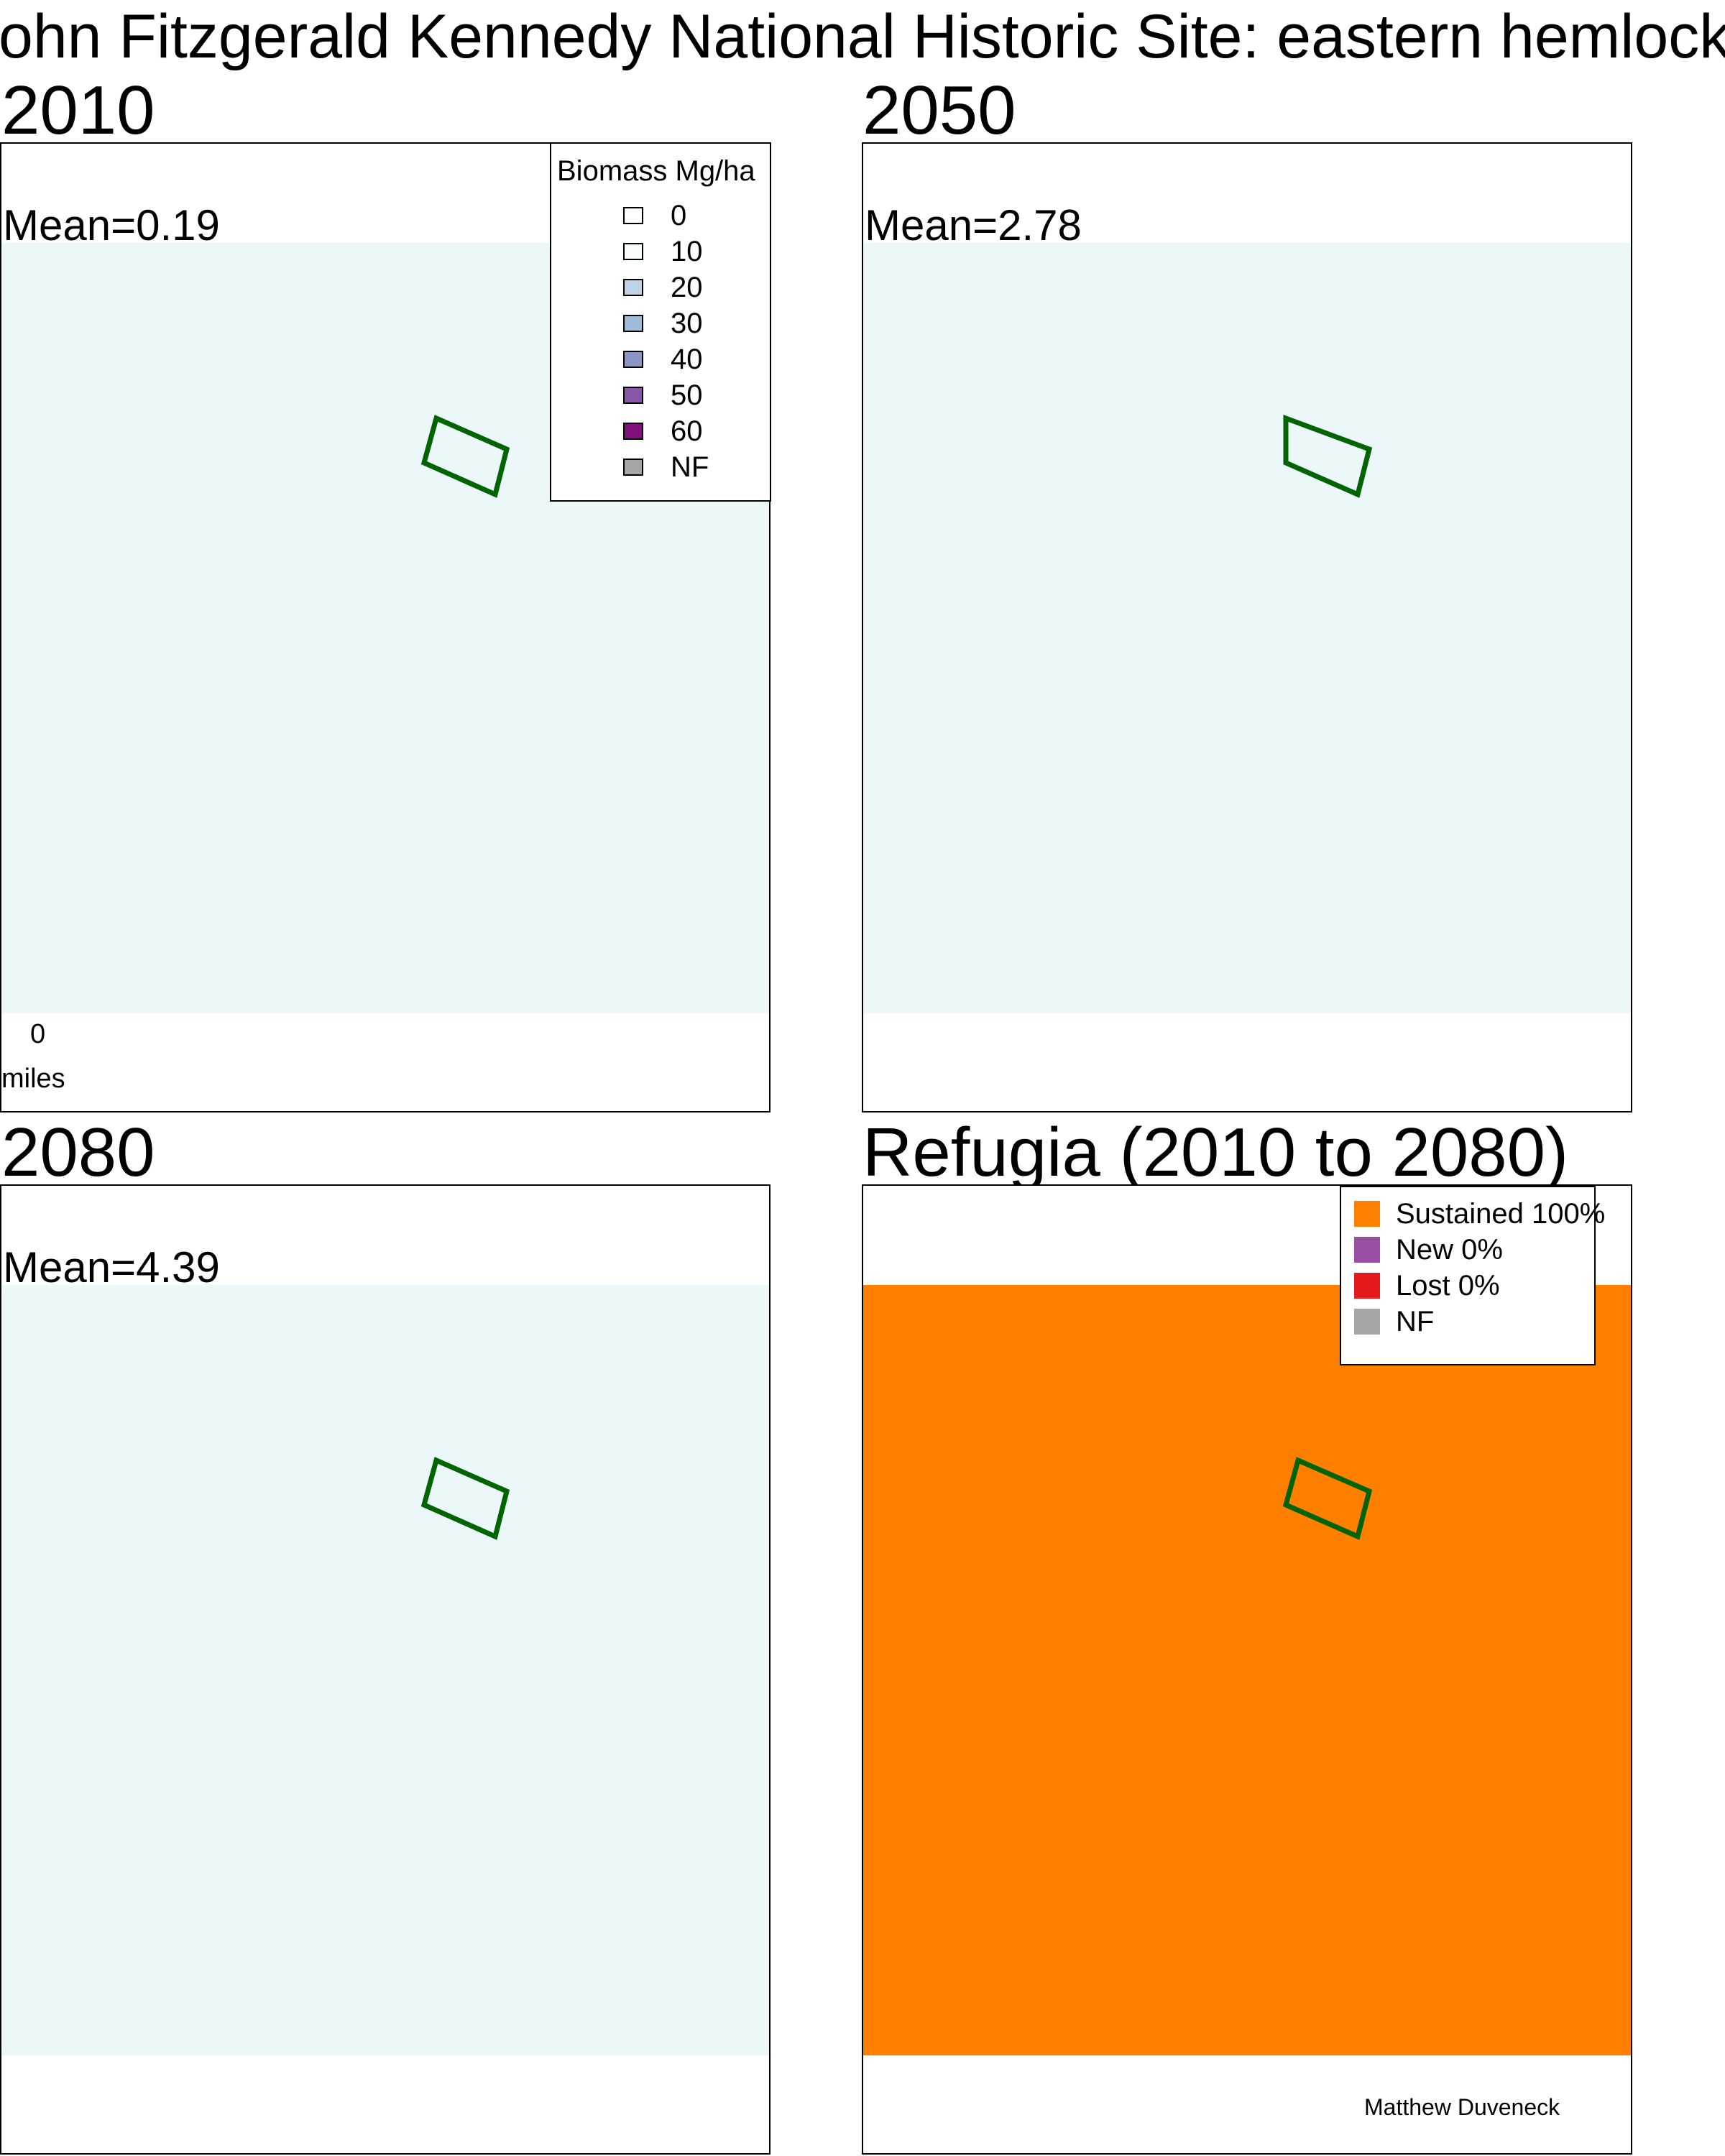 The height and width of the screenshot is (2156, 1725). Describe the element at coordinates (654, 215) in the screenshot. I see `biomass-legend-item: 0` at that location.